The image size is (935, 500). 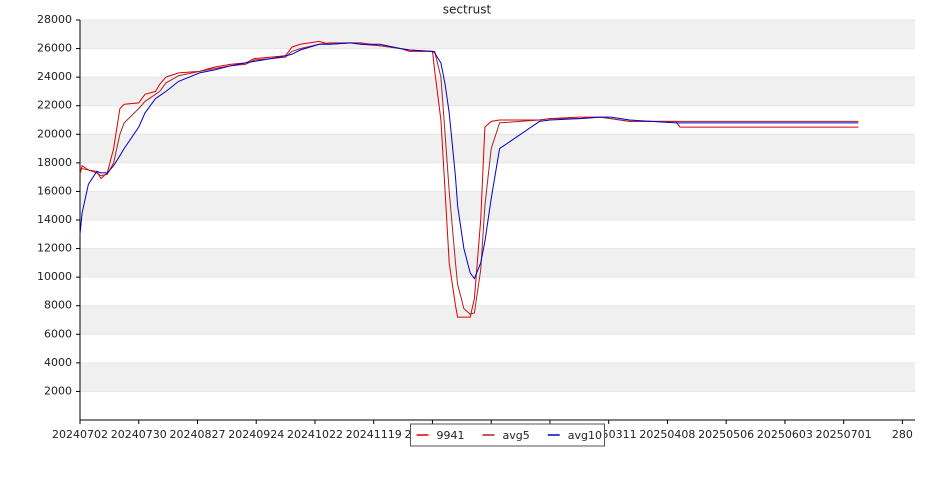 What do you see at coordinates (54, 19) in the screenshot?
I see `y-tick-label: 28000` at bounding box center [54, 19].